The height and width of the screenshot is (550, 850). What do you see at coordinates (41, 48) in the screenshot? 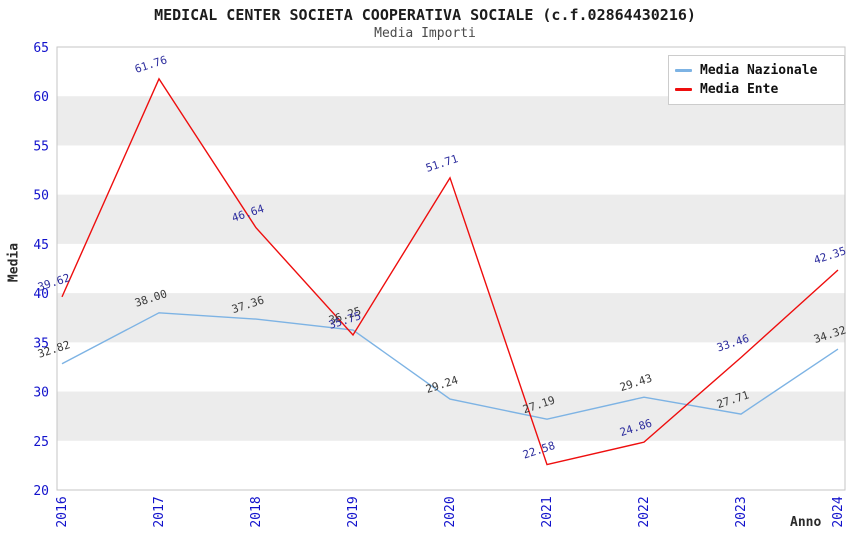
I see `y-tick-label: 65` at bounding box center [41, 48].